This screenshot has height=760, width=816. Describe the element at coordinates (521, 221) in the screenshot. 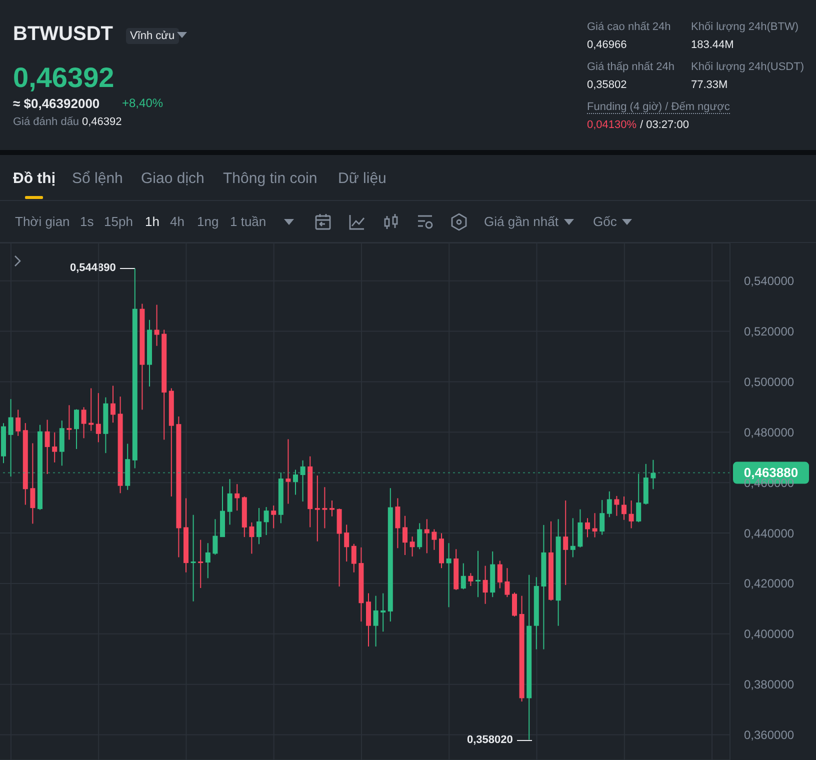

I see `text: Giá gần nhất` at that location.